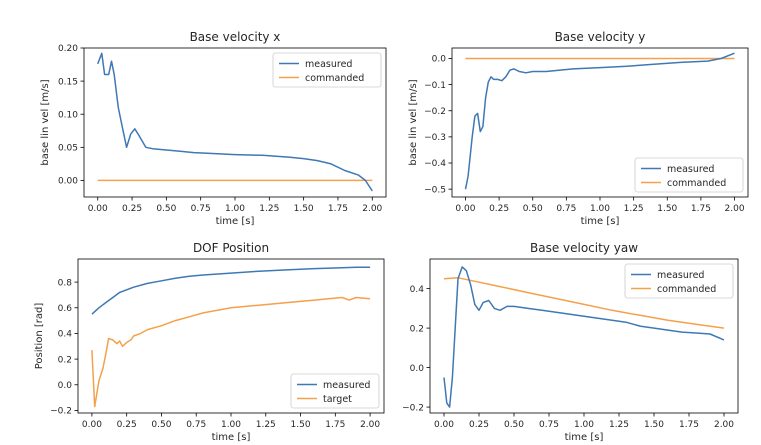 This screenshot has height=445, width=761. What do you see at coordinates (39, 336) in the screenshot?
I see `y-axis-label: Position [rad]` at bounding box center [39, 336].